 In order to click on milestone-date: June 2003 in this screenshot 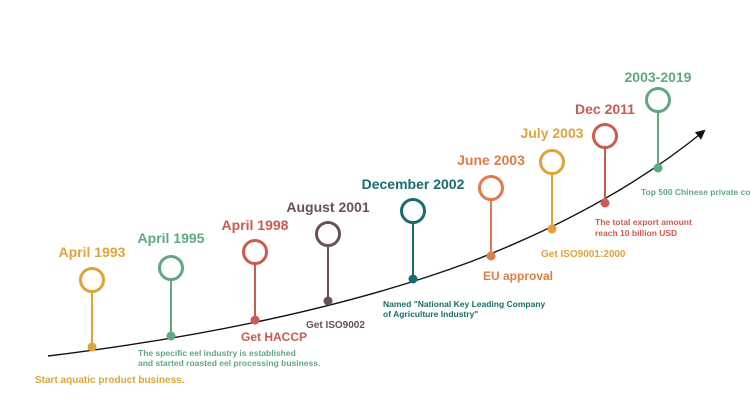, I will do `click(491, 160)`.